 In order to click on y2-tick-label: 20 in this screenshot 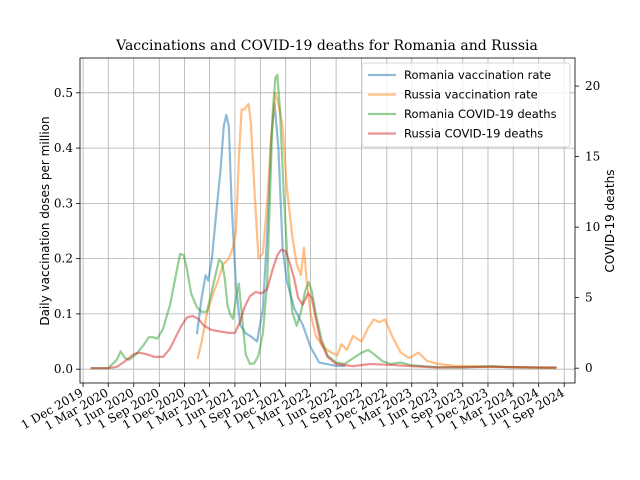, I will do `click(592, 86)`.